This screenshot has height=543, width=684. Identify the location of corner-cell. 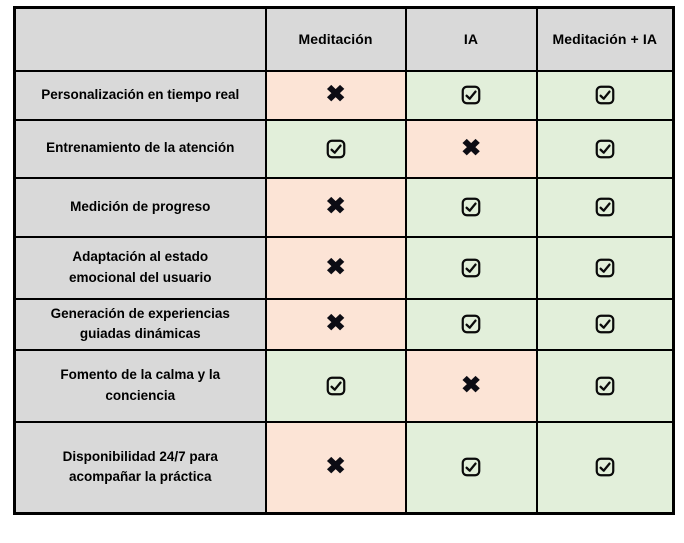
(140, 39).